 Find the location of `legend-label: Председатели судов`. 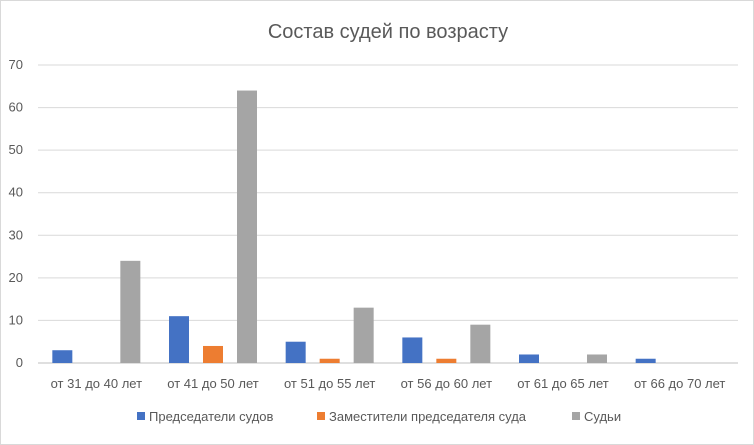

legend-label: Председатели судов is located at coordinates (211, 416).